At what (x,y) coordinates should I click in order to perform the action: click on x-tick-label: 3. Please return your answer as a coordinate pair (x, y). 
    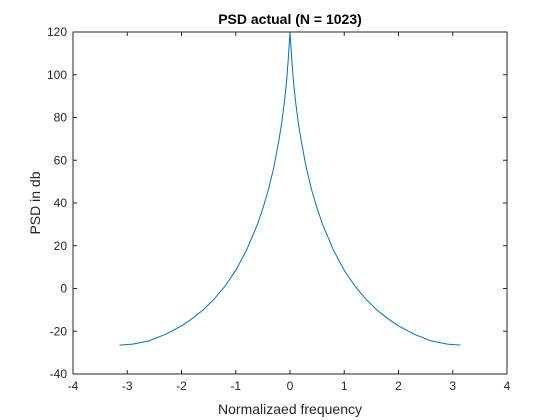
    Looking at the image, I should click on (452, 386).